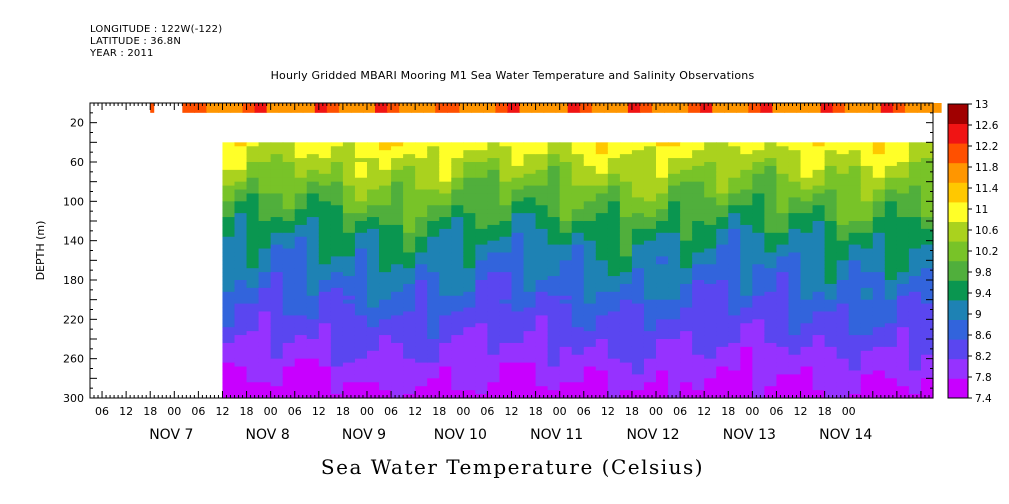 The height and width of the screenshot is (504, 1009). Describe the element at coordinates (776, 411) in the screenshot. I see `x-hour-label: 06` at that location.